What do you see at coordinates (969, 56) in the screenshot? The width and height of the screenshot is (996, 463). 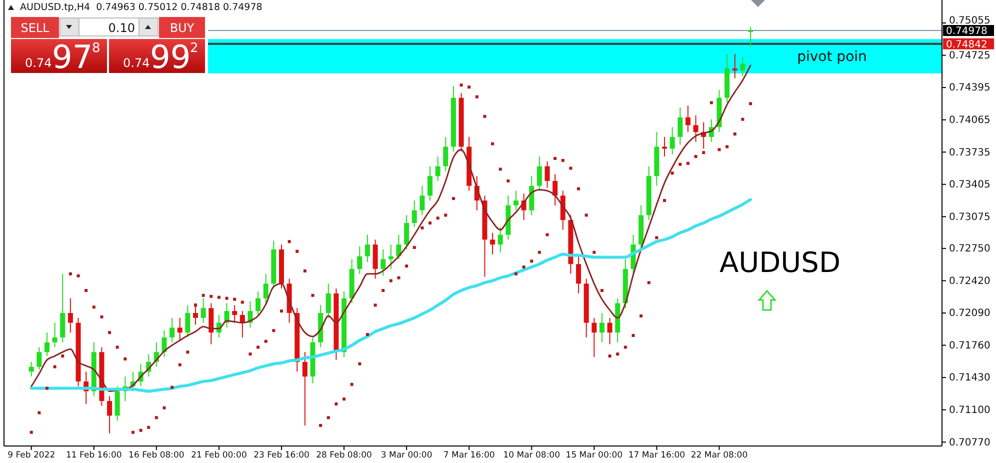 I see `y-tick-label: 0.74725` at bounding box center [969, 56].